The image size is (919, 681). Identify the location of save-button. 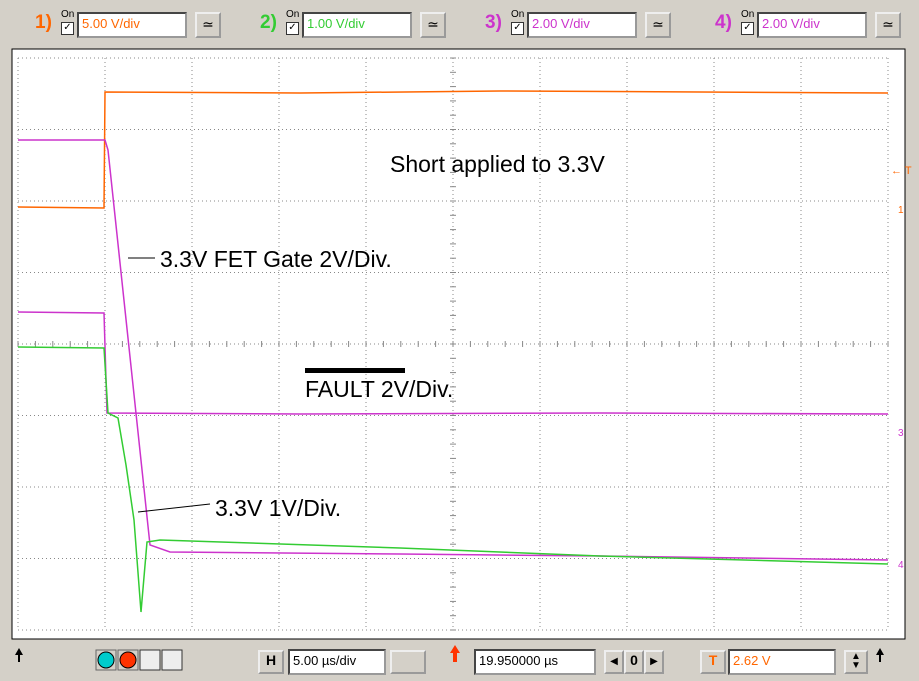
(150, 660).